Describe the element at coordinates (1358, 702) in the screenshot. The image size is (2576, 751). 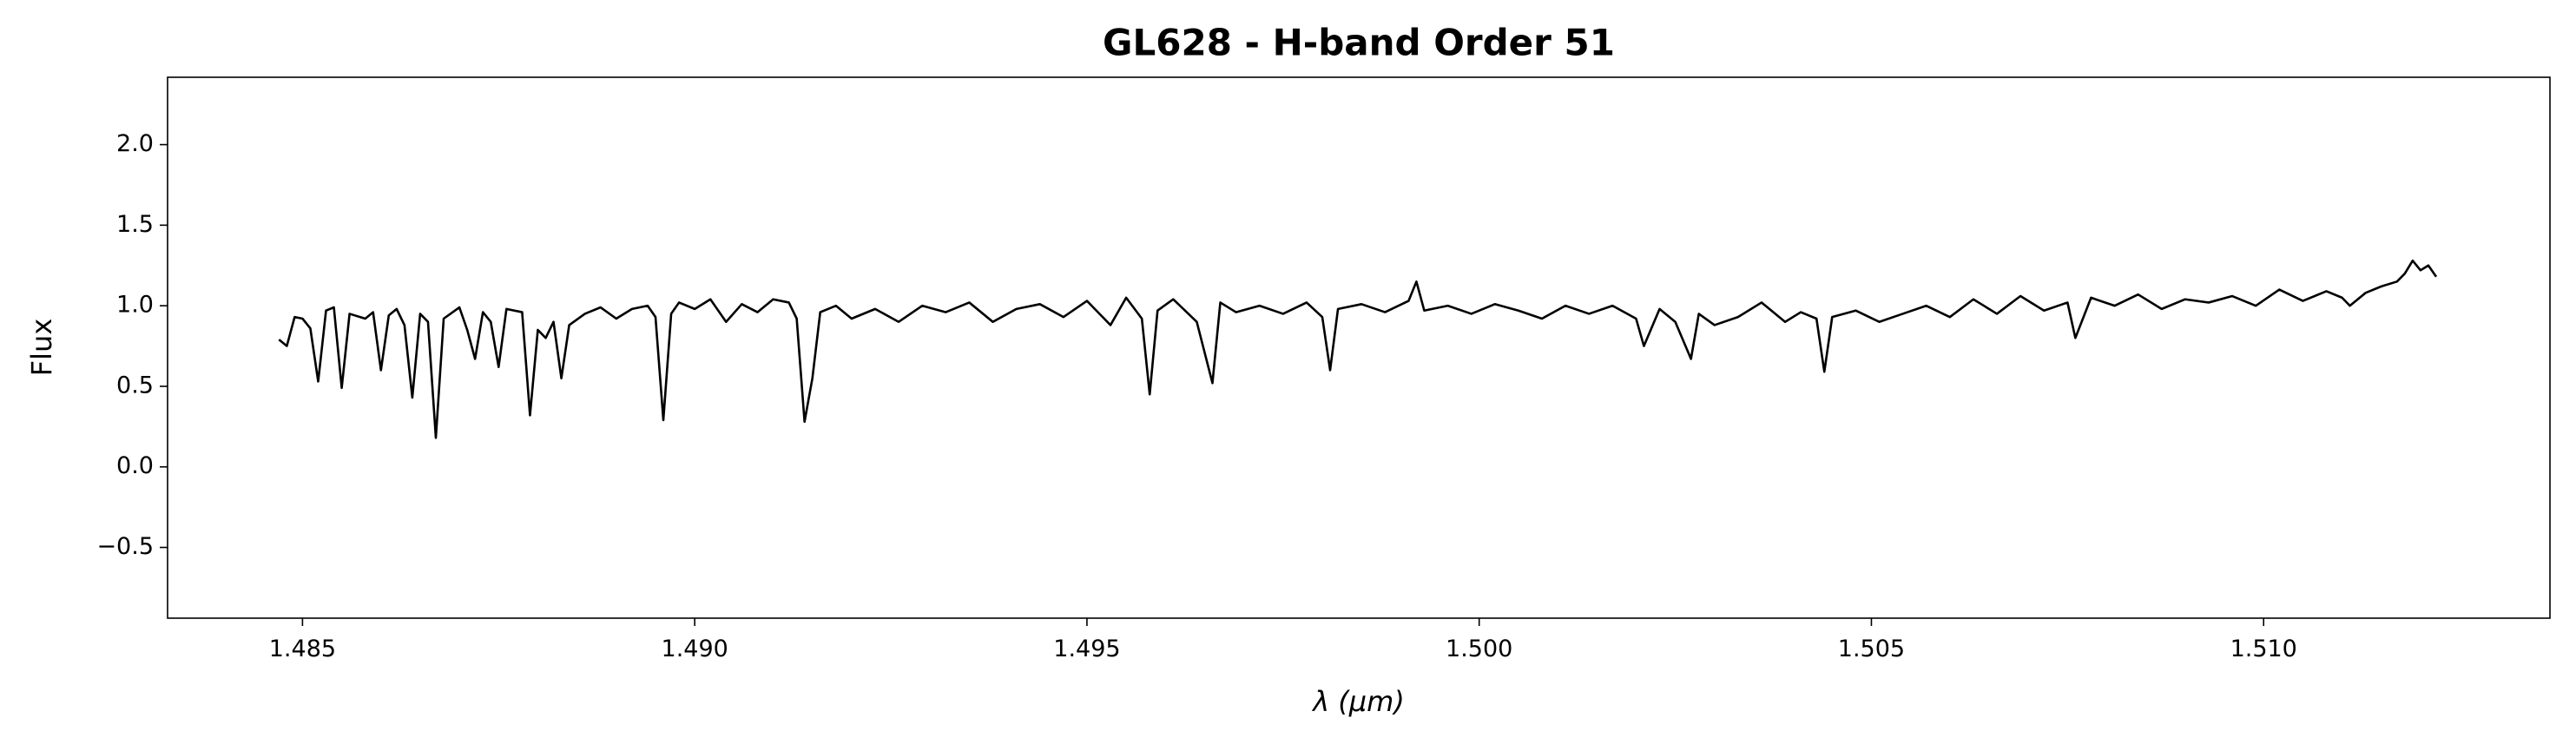
I see `x-axis-label: λ (μm)` at that location.